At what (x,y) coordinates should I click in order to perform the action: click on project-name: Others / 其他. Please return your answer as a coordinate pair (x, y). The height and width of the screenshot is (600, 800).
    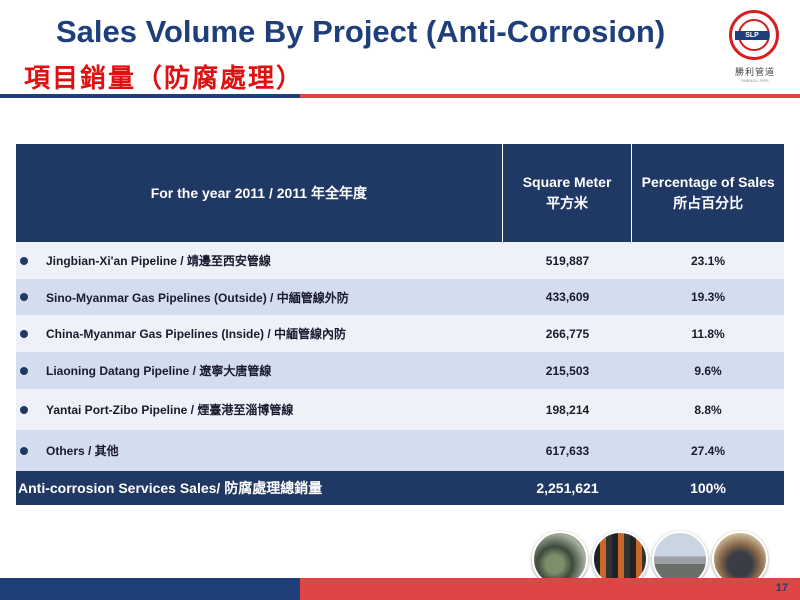
    Looking at the image, I should click on (82, 451).